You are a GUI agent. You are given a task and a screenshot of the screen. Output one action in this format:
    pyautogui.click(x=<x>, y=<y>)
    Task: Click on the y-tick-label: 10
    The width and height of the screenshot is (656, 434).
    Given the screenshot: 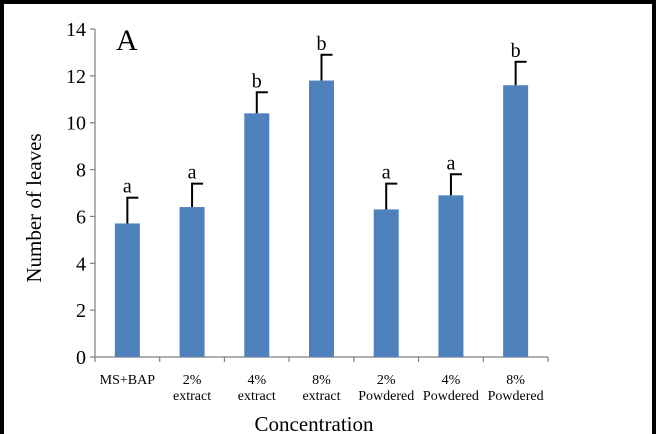 What is the action you would take?
    pyautogui.click(x=76, y=124)
    